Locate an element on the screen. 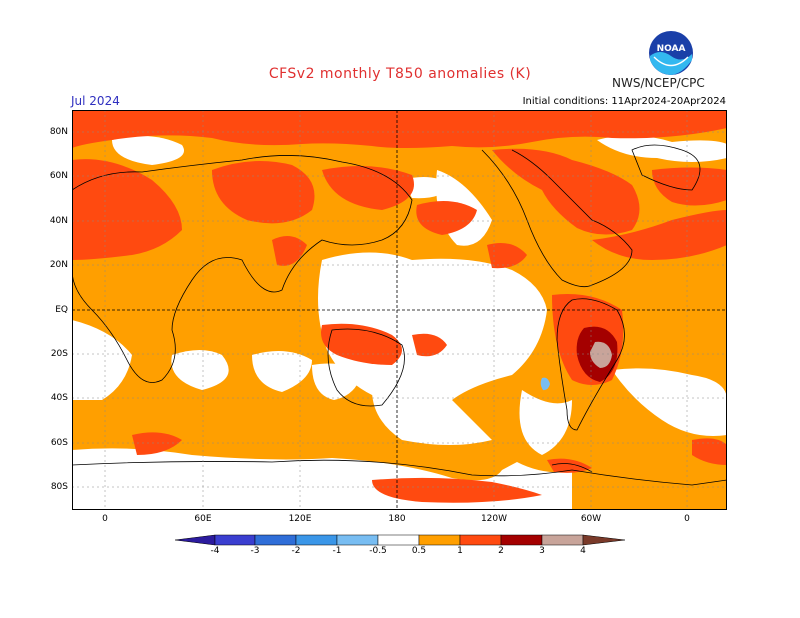 The width and height of the screenshot is (800, 618). colorbar-label: -3 is located at coordinates (255, 551).